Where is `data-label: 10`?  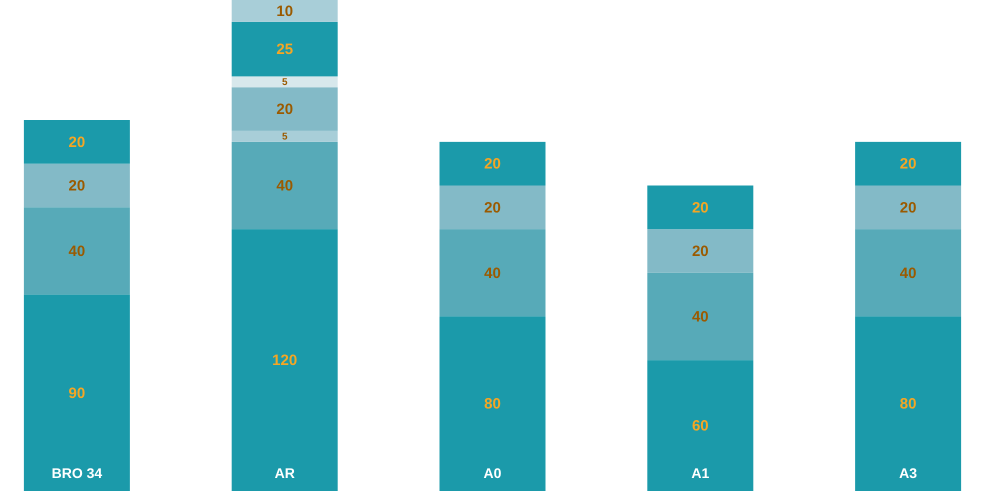 data-label: 10 is located at coordinates (285, 11).